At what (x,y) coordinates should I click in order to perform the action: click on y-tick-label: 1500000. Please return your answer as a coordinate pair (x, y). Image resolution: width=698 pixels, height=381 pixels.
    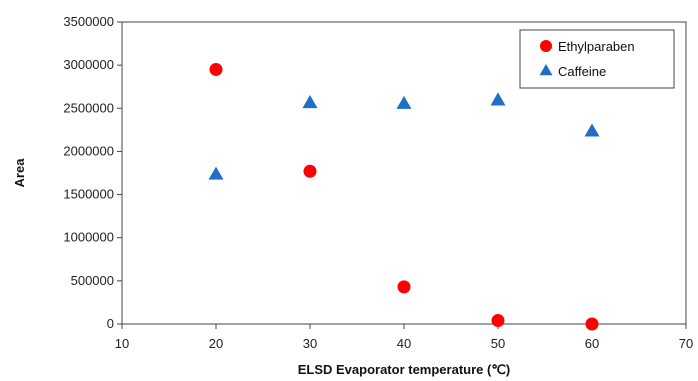
    Looking at the image, I should click on (88, 194).